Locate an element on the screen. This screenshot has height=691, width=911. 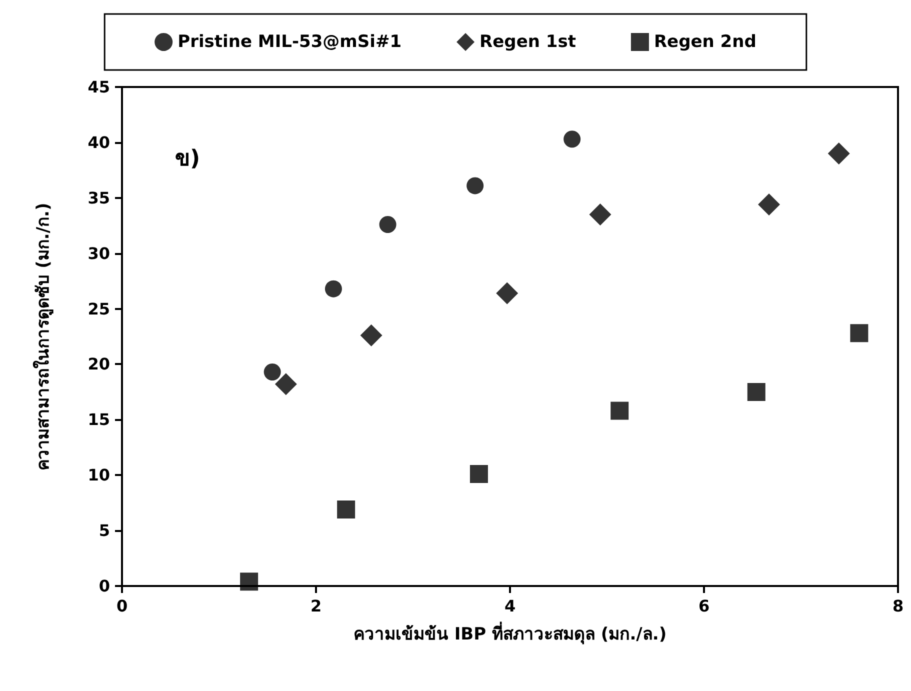
y-tick-label: 40 is located at coordinates (99, 142).